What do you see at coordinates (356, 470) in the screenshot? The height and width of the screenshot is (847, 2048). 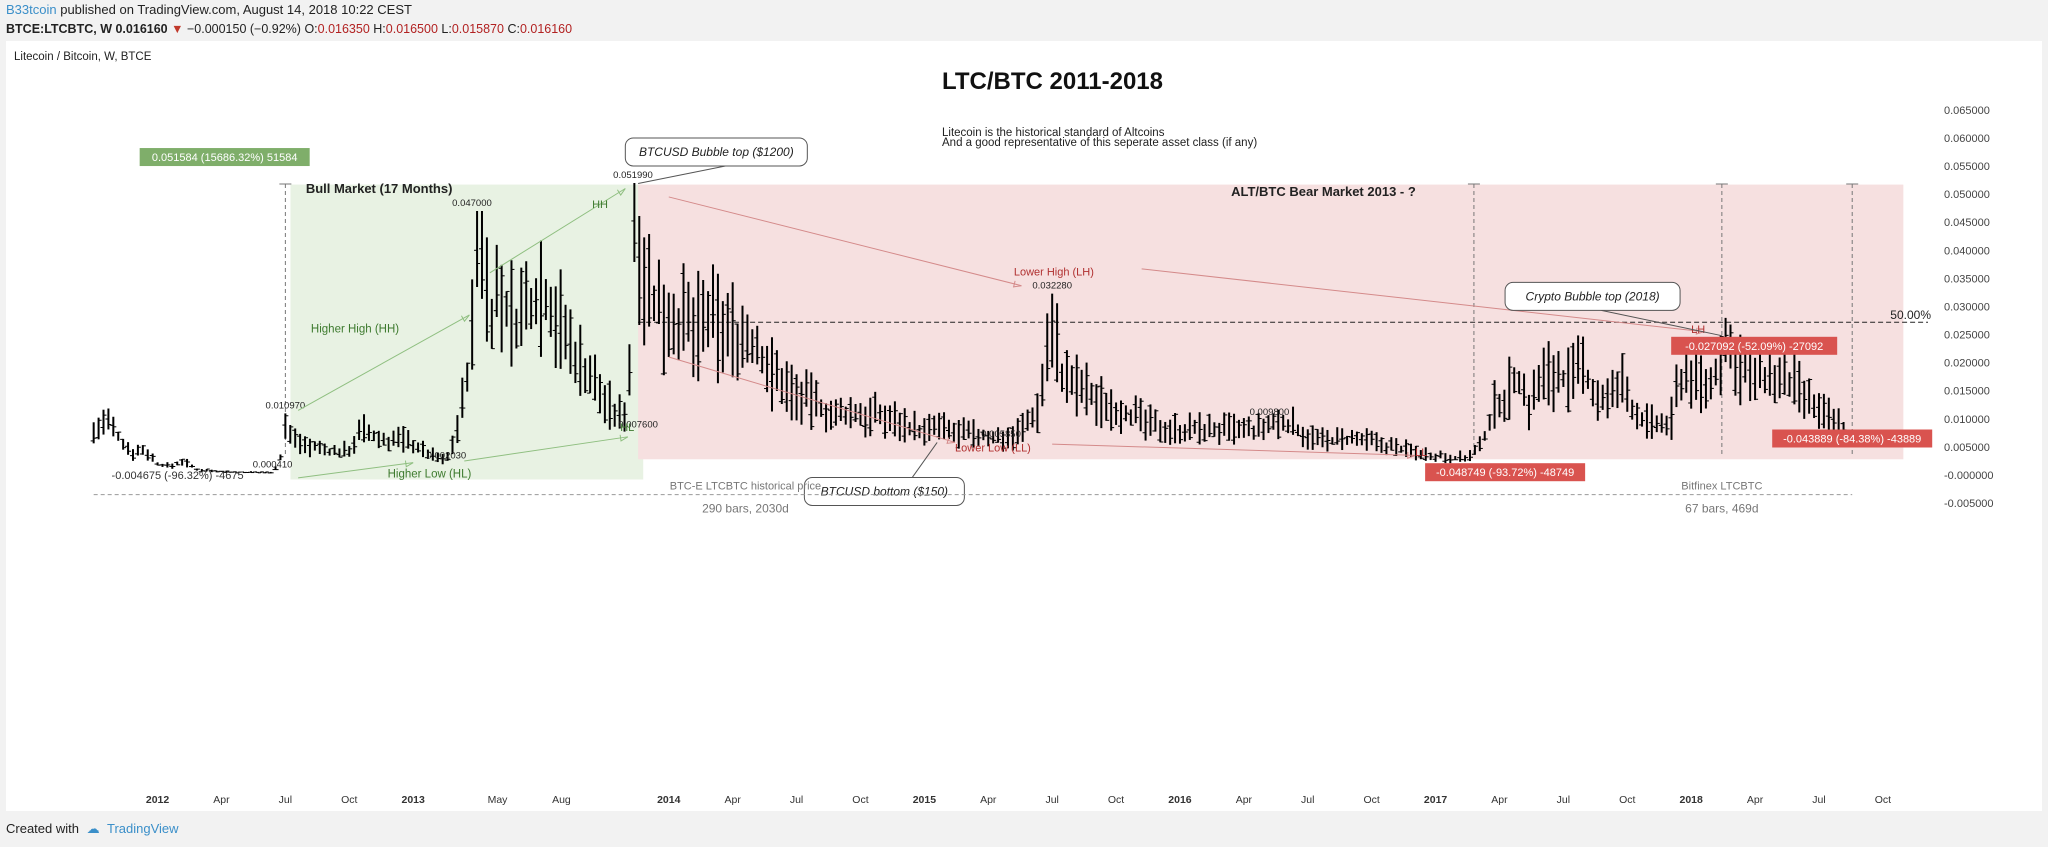 I see `arrow-higher-low` at bounding box center [356, 470].